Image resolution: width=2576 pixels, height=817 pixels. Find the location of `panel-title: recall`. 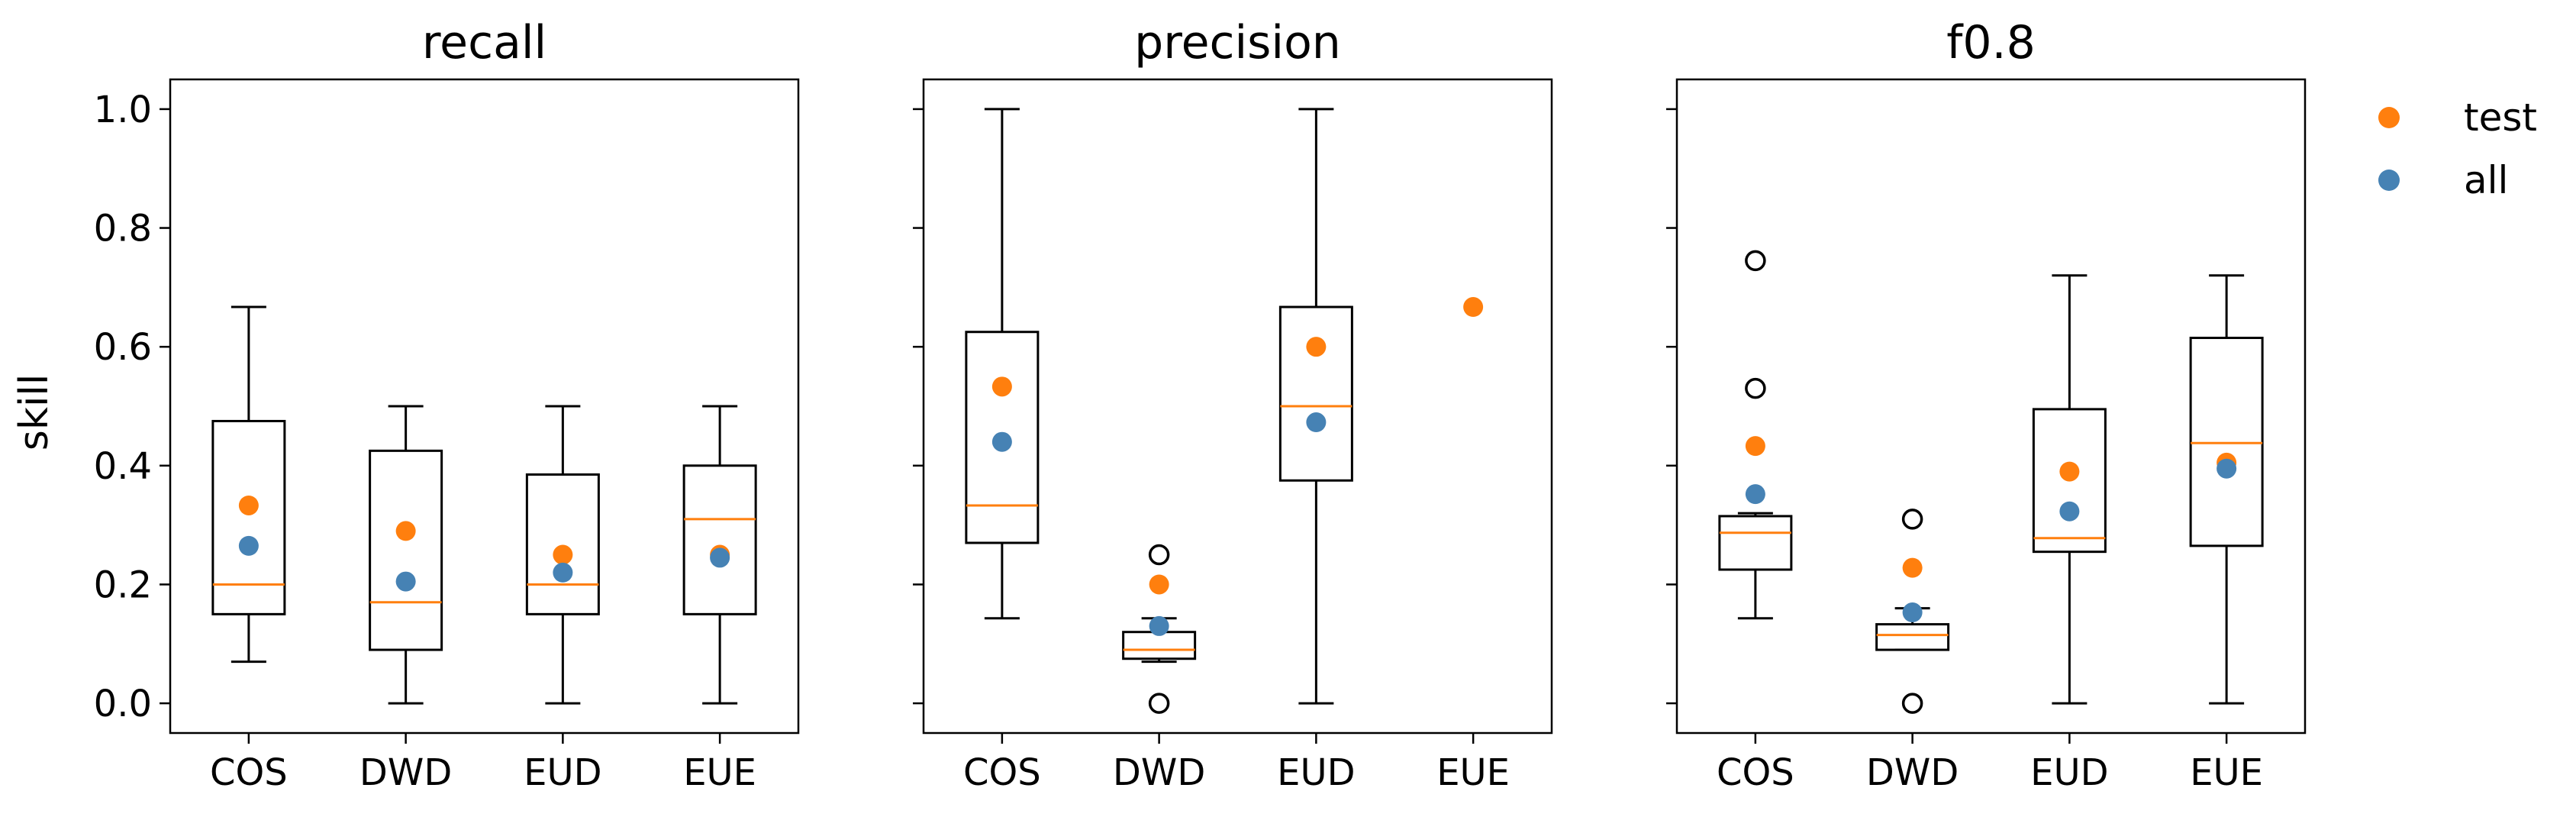

panel-title: recall is located at coordinates (484, 43).